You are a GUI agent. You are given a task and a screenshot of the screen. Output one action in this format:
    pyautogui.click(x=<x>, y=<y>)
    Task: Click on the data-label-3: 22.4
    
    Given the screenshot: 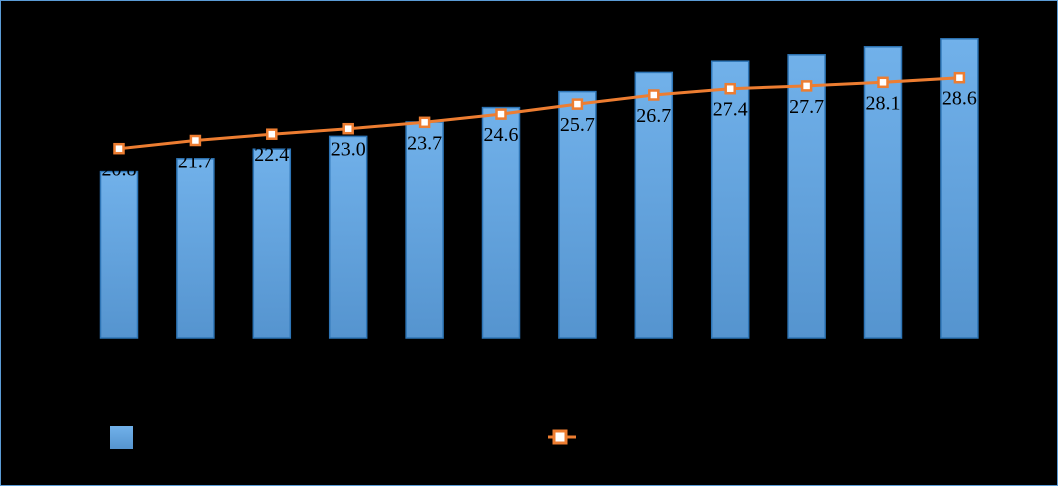 What is the action you would take?
    pyautogui.click(x=271, y=155)
    